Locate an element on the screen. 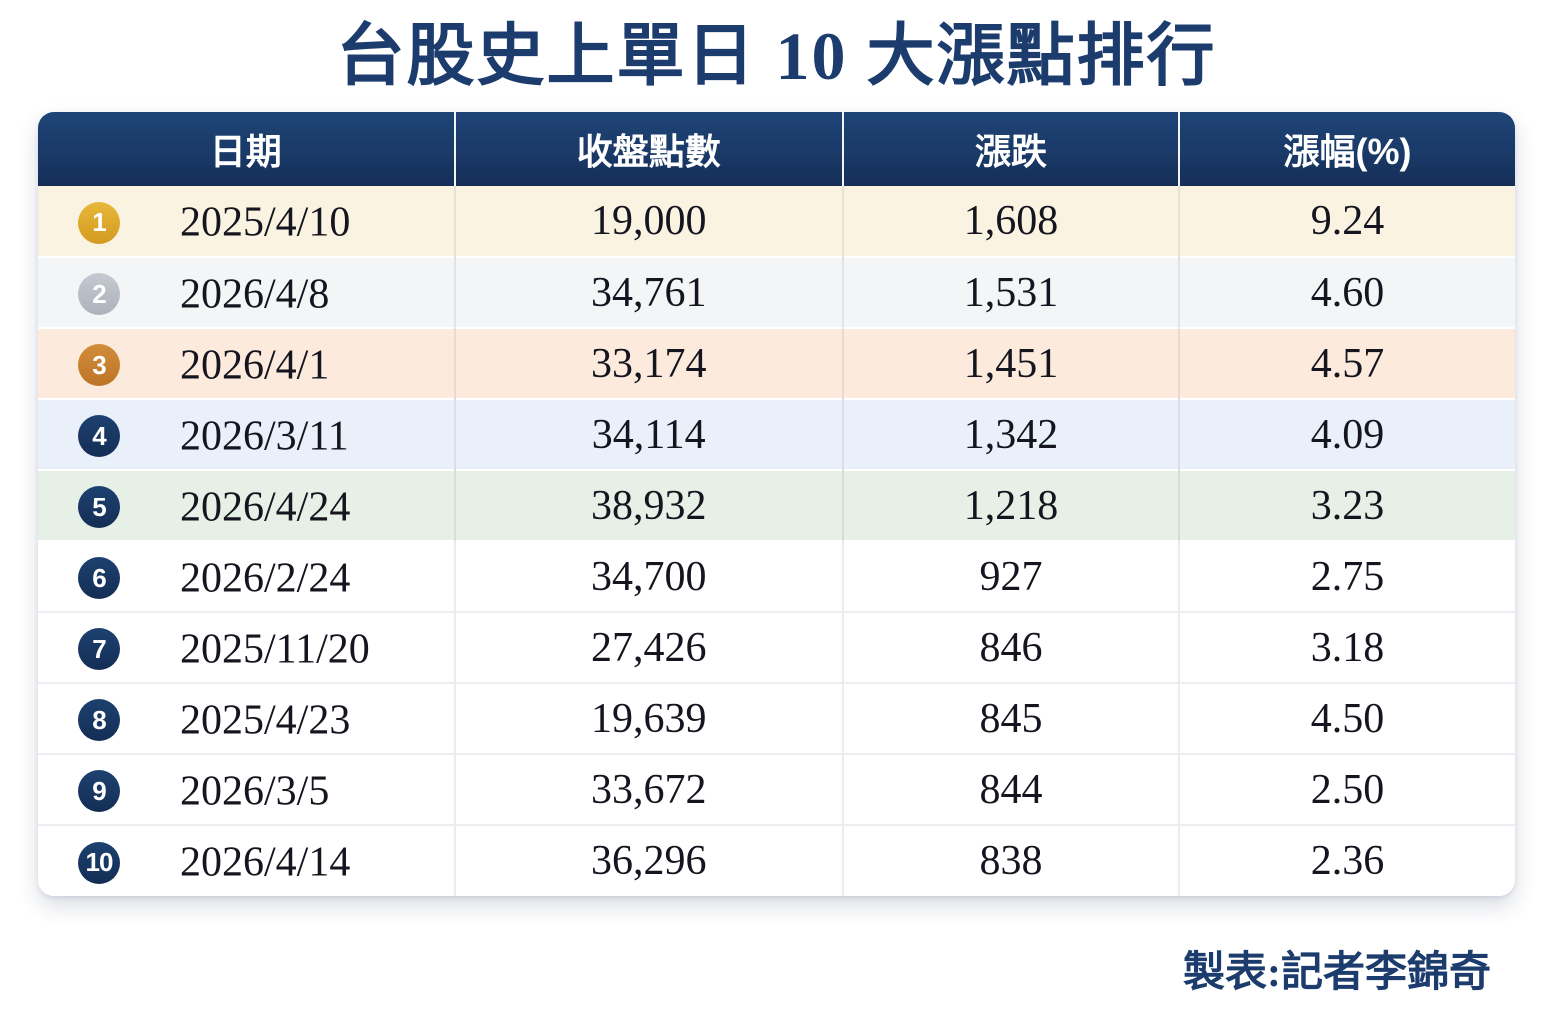 This screenshot has height=1013, width=1553. header-row: 日期 收盤點數 漲跌 漲幅(%) is located at coordinates (776, 149).